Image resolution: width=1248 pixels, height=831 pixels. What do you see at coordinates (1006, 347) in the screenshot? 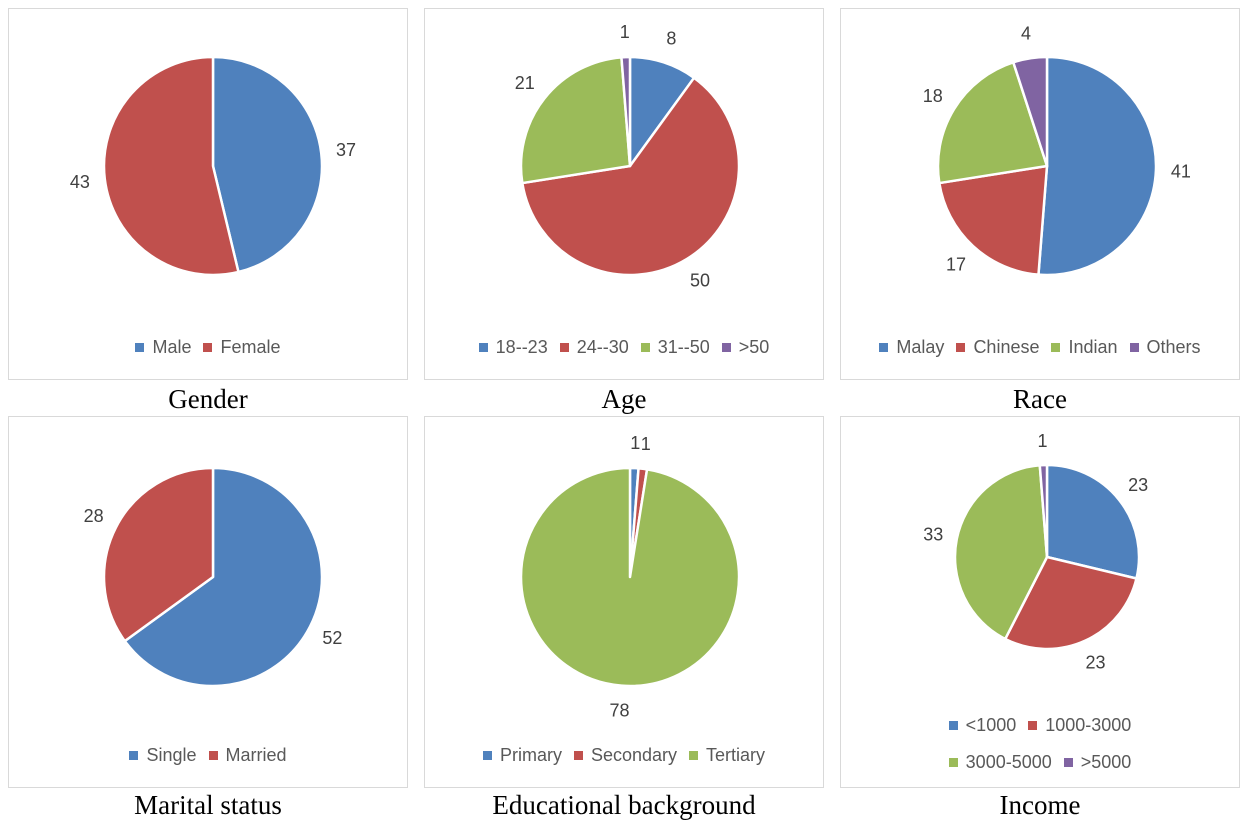
I see `legend-label: Chinese` at bounding box center [1006, 347].